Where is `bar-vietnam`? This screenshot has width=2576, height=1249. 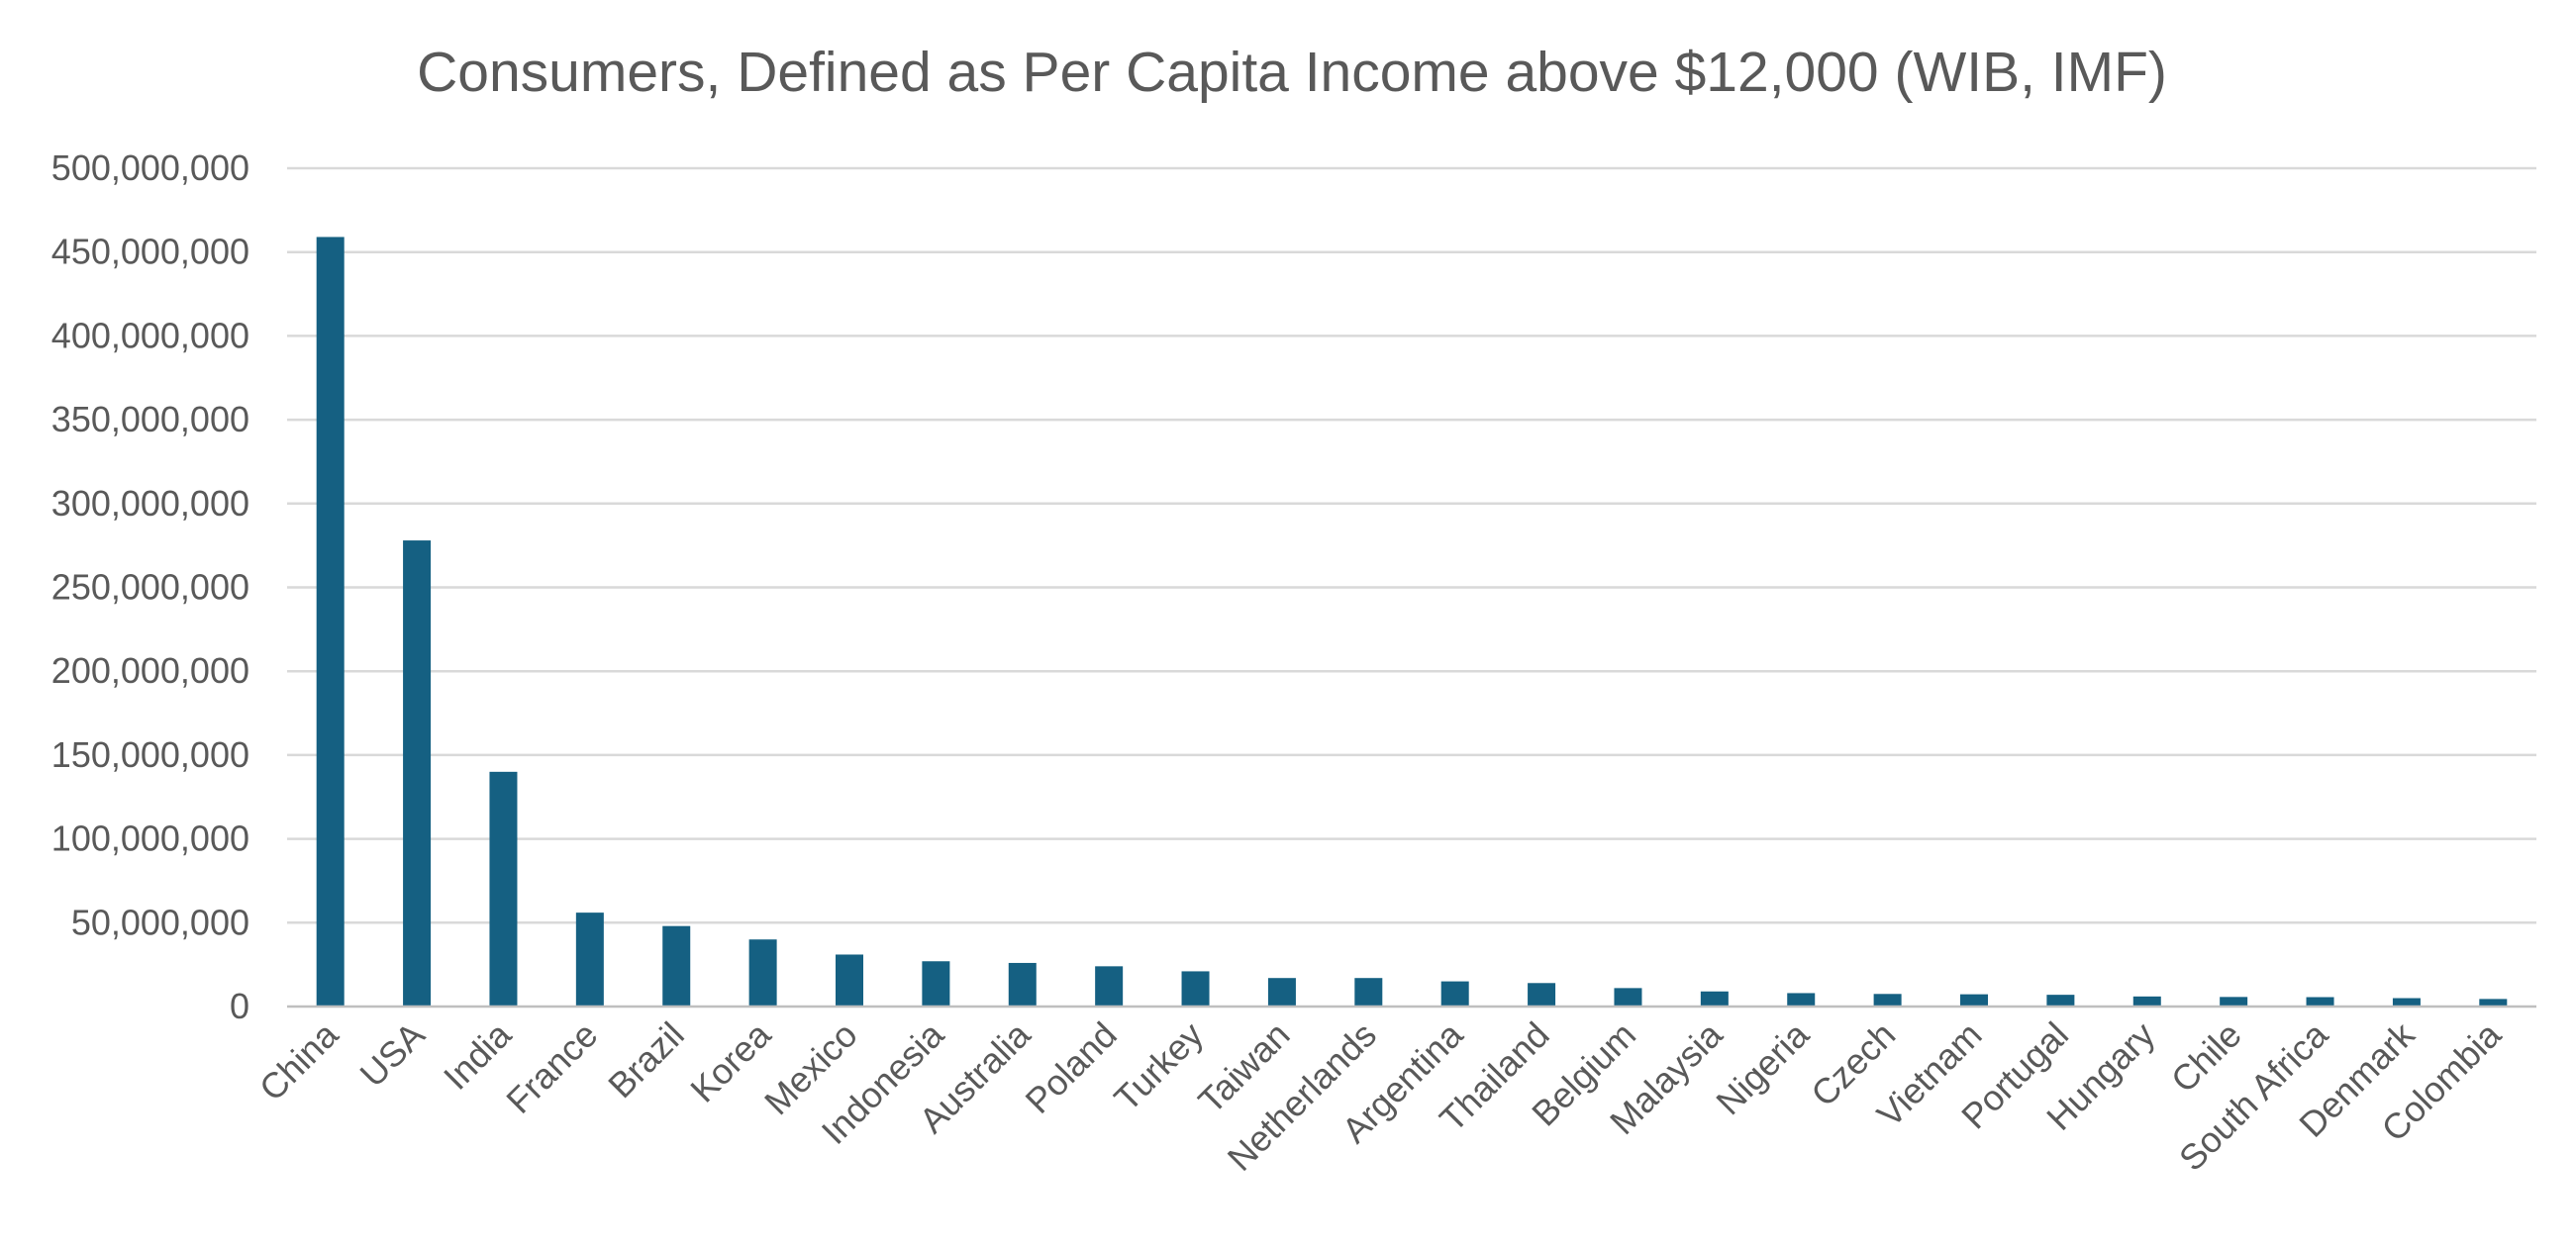
bar-vietnam is located at coordinates (1974, 1000).